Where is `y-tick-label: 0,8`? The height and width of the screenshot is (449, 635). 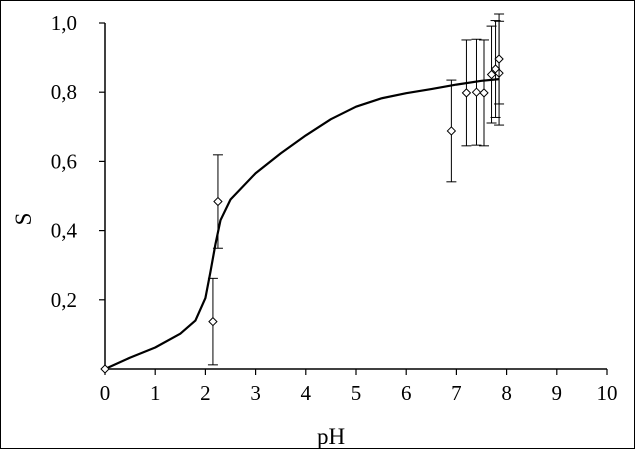 y-tick-label: 0,8 is located at coordinates (64, 92).